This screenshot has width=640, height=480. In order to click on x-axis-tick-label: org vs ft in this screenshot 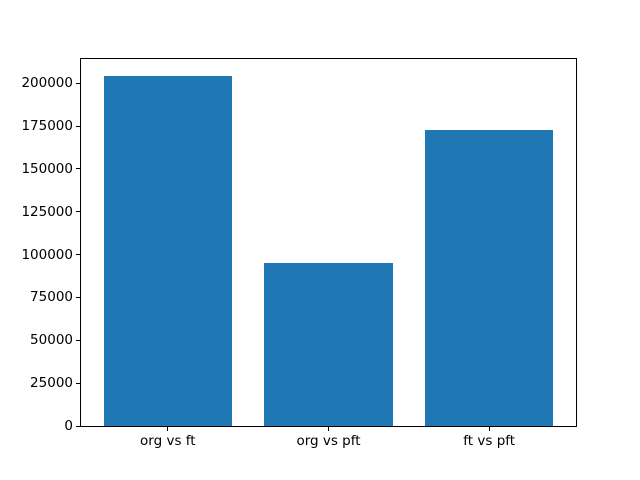, I will do `click(168, 441)`.